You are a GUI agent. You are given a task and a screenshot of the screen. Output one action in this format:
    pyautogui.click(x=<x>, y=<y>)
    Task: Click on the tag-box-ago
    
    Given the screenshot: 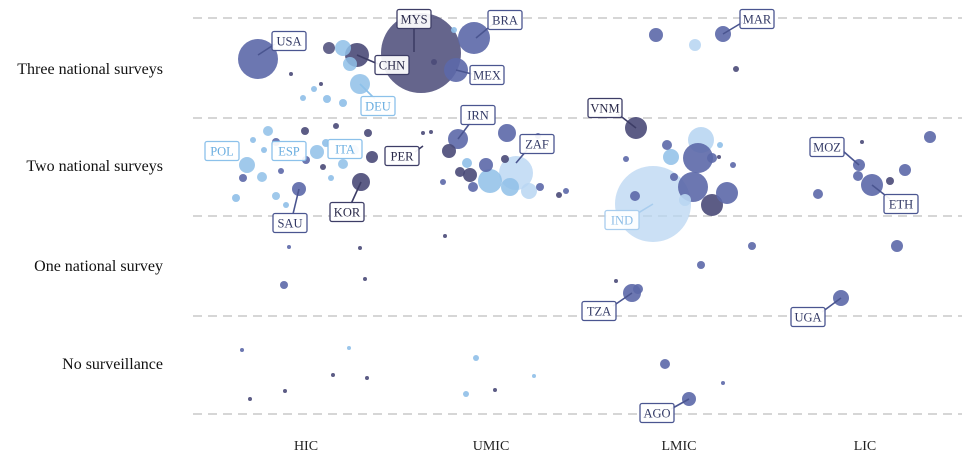 What is the action you would take?
    pyautogui.click(x=657, y=413)
    